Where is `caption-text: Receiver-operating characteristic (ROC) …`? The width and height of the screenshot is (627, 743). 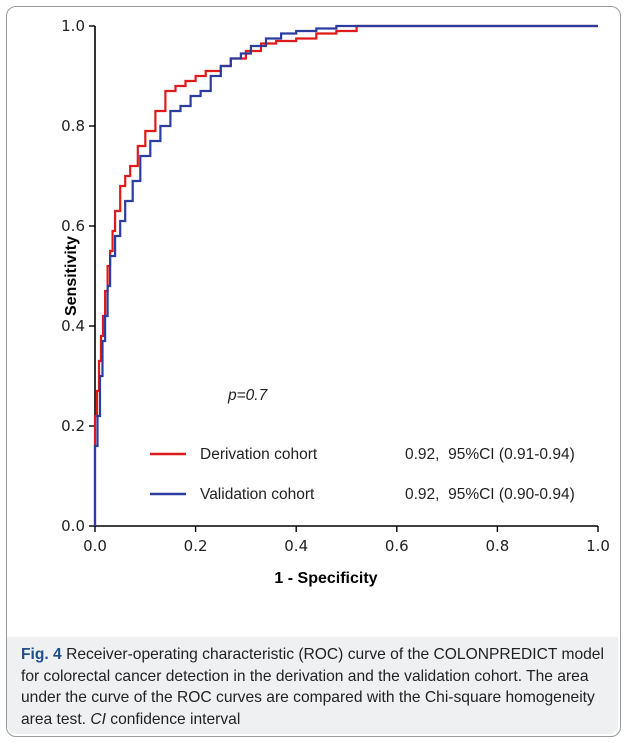
caption-text: Receiver-operating characteristic (ROC) … is located at coordinates (315, 687).